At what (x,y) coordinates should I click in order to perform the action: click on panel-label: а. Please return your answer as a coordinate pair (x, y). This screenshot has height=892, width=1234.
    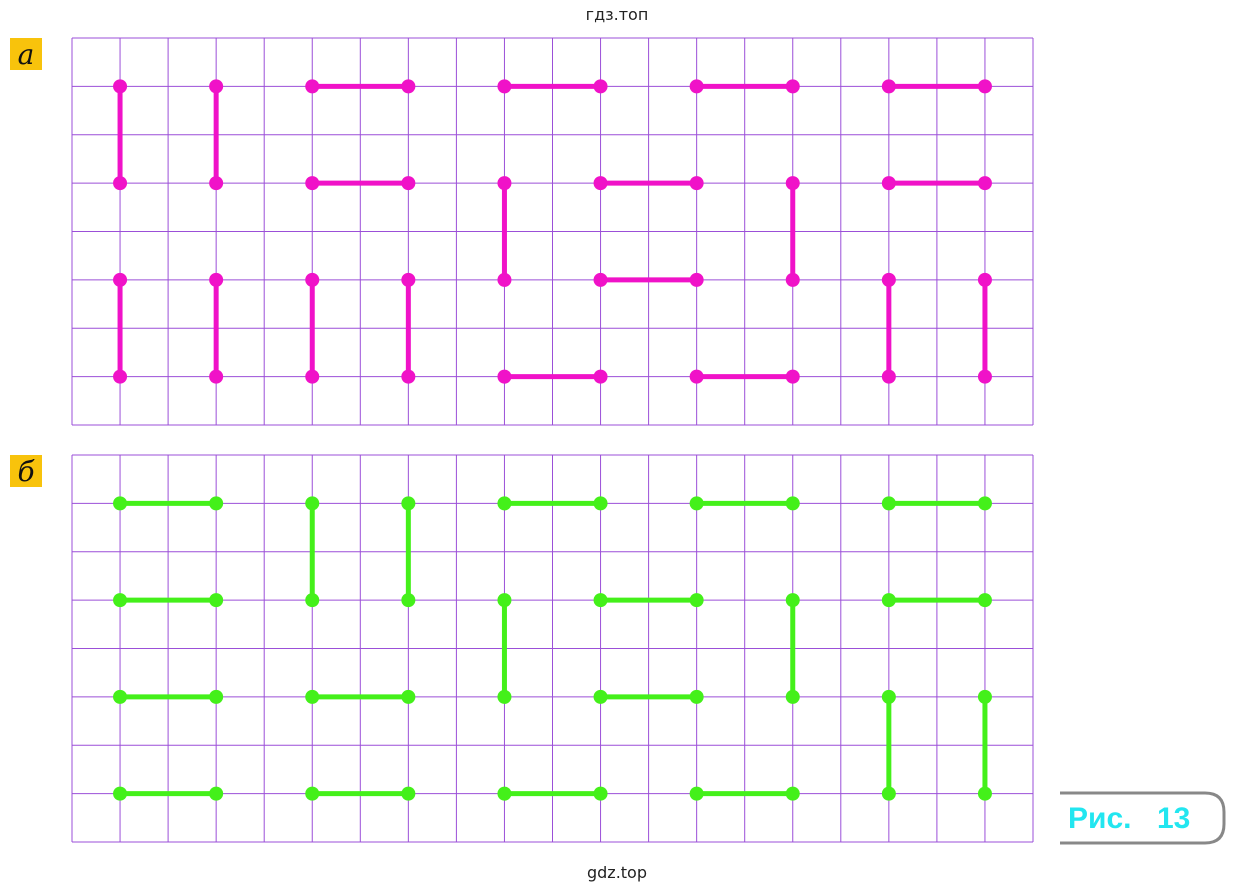
    Looking at the image, I should click on (26, 54).